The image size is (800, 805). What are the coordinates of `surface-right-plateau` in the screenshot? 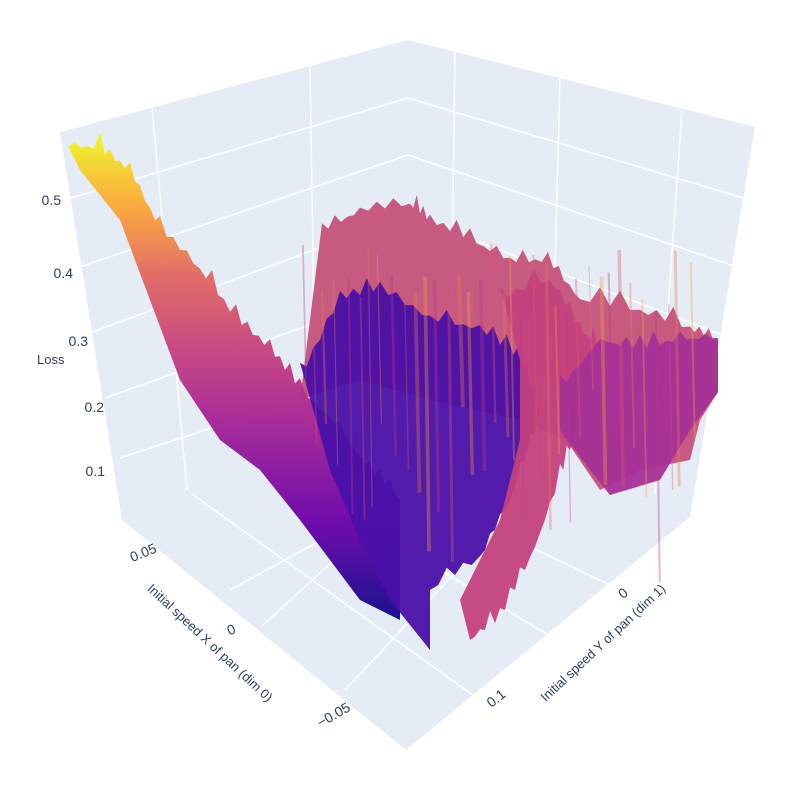 It's located at (639, 413).